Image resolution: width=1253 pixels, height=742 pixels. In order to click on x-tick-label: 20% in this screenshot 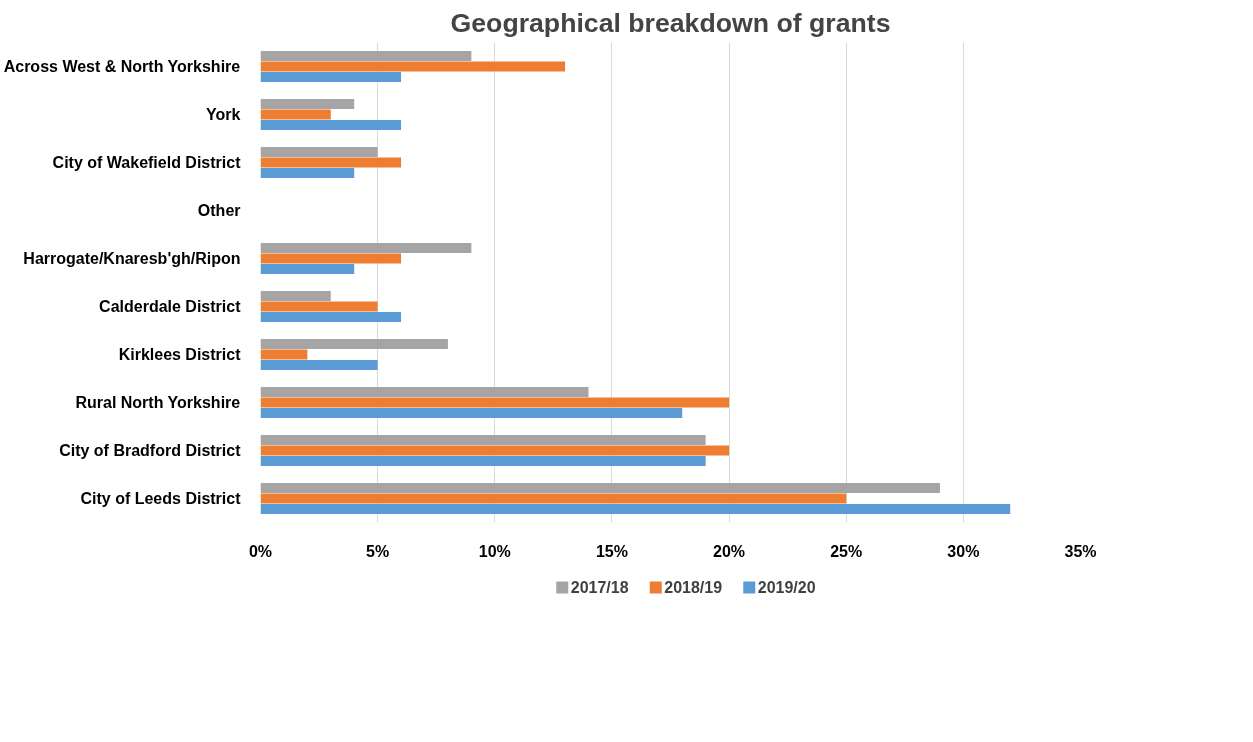, I will do `click(729, 551)`.